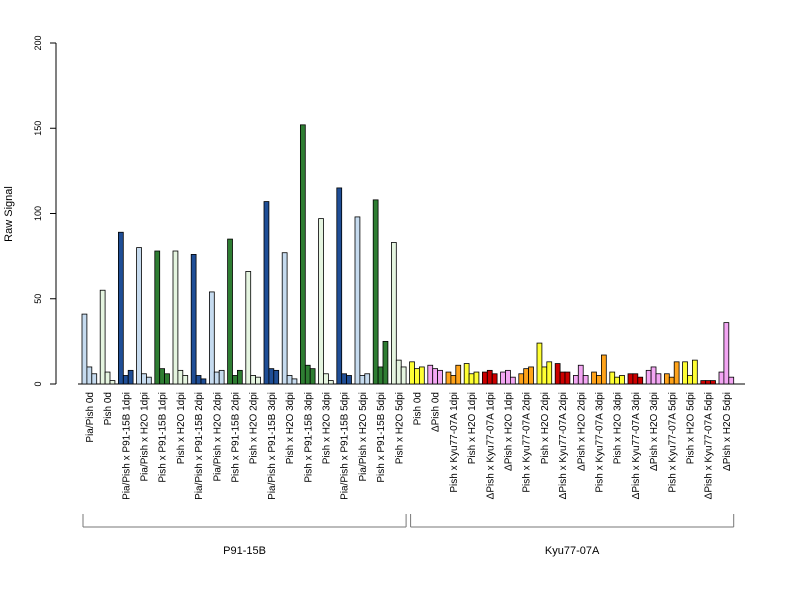 This screenshot has width=800, height=600. I want to click on x-tick-label: Pia/Pish x P91-15B 2dpi, so click(199, 446).